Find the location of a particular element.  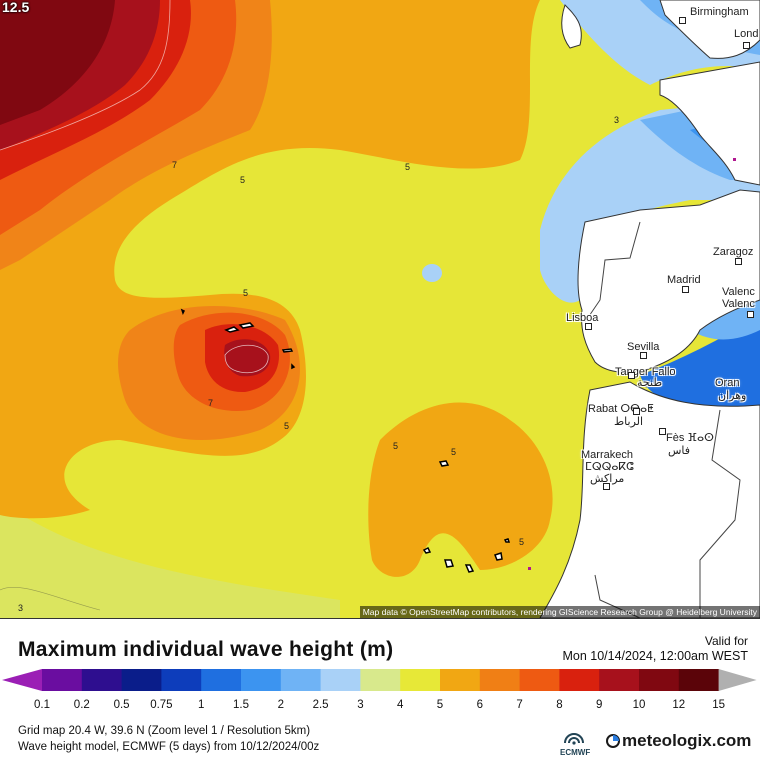

city-label-marrakech-tf: ⵎⵕⵕⴰⴽⵛ is located at coordinates (609, 467).